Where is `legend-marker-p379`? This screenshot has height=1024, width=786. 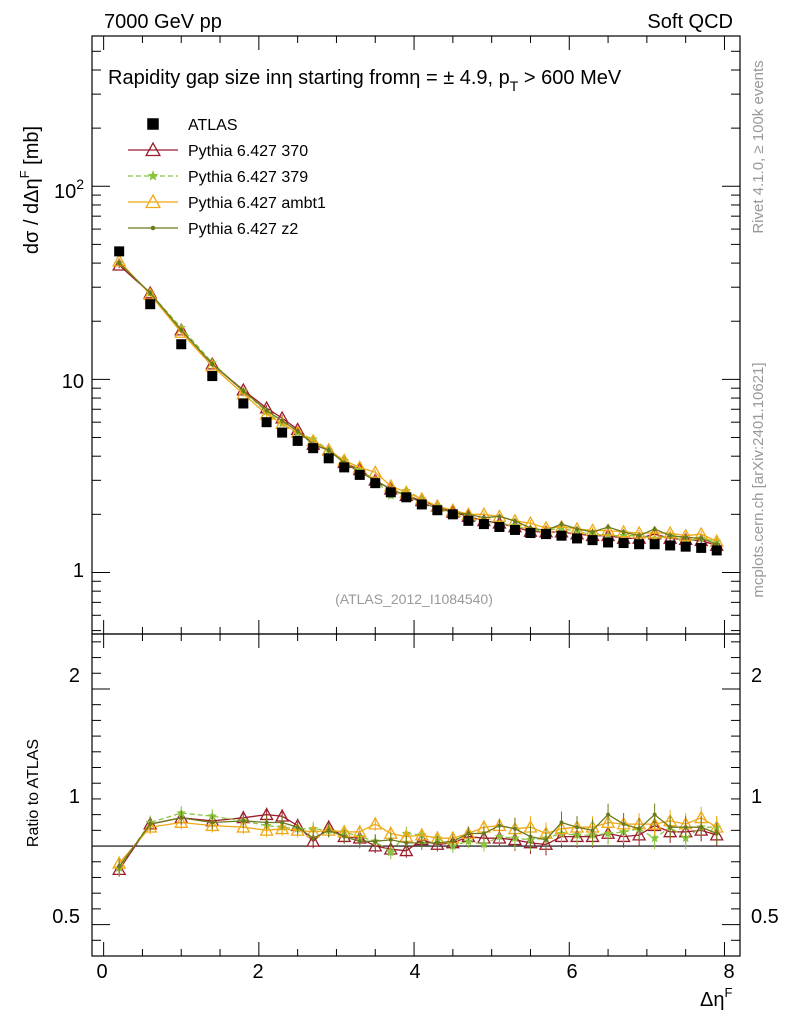 legend-marker-p379 is located at coordinates (153, 175).